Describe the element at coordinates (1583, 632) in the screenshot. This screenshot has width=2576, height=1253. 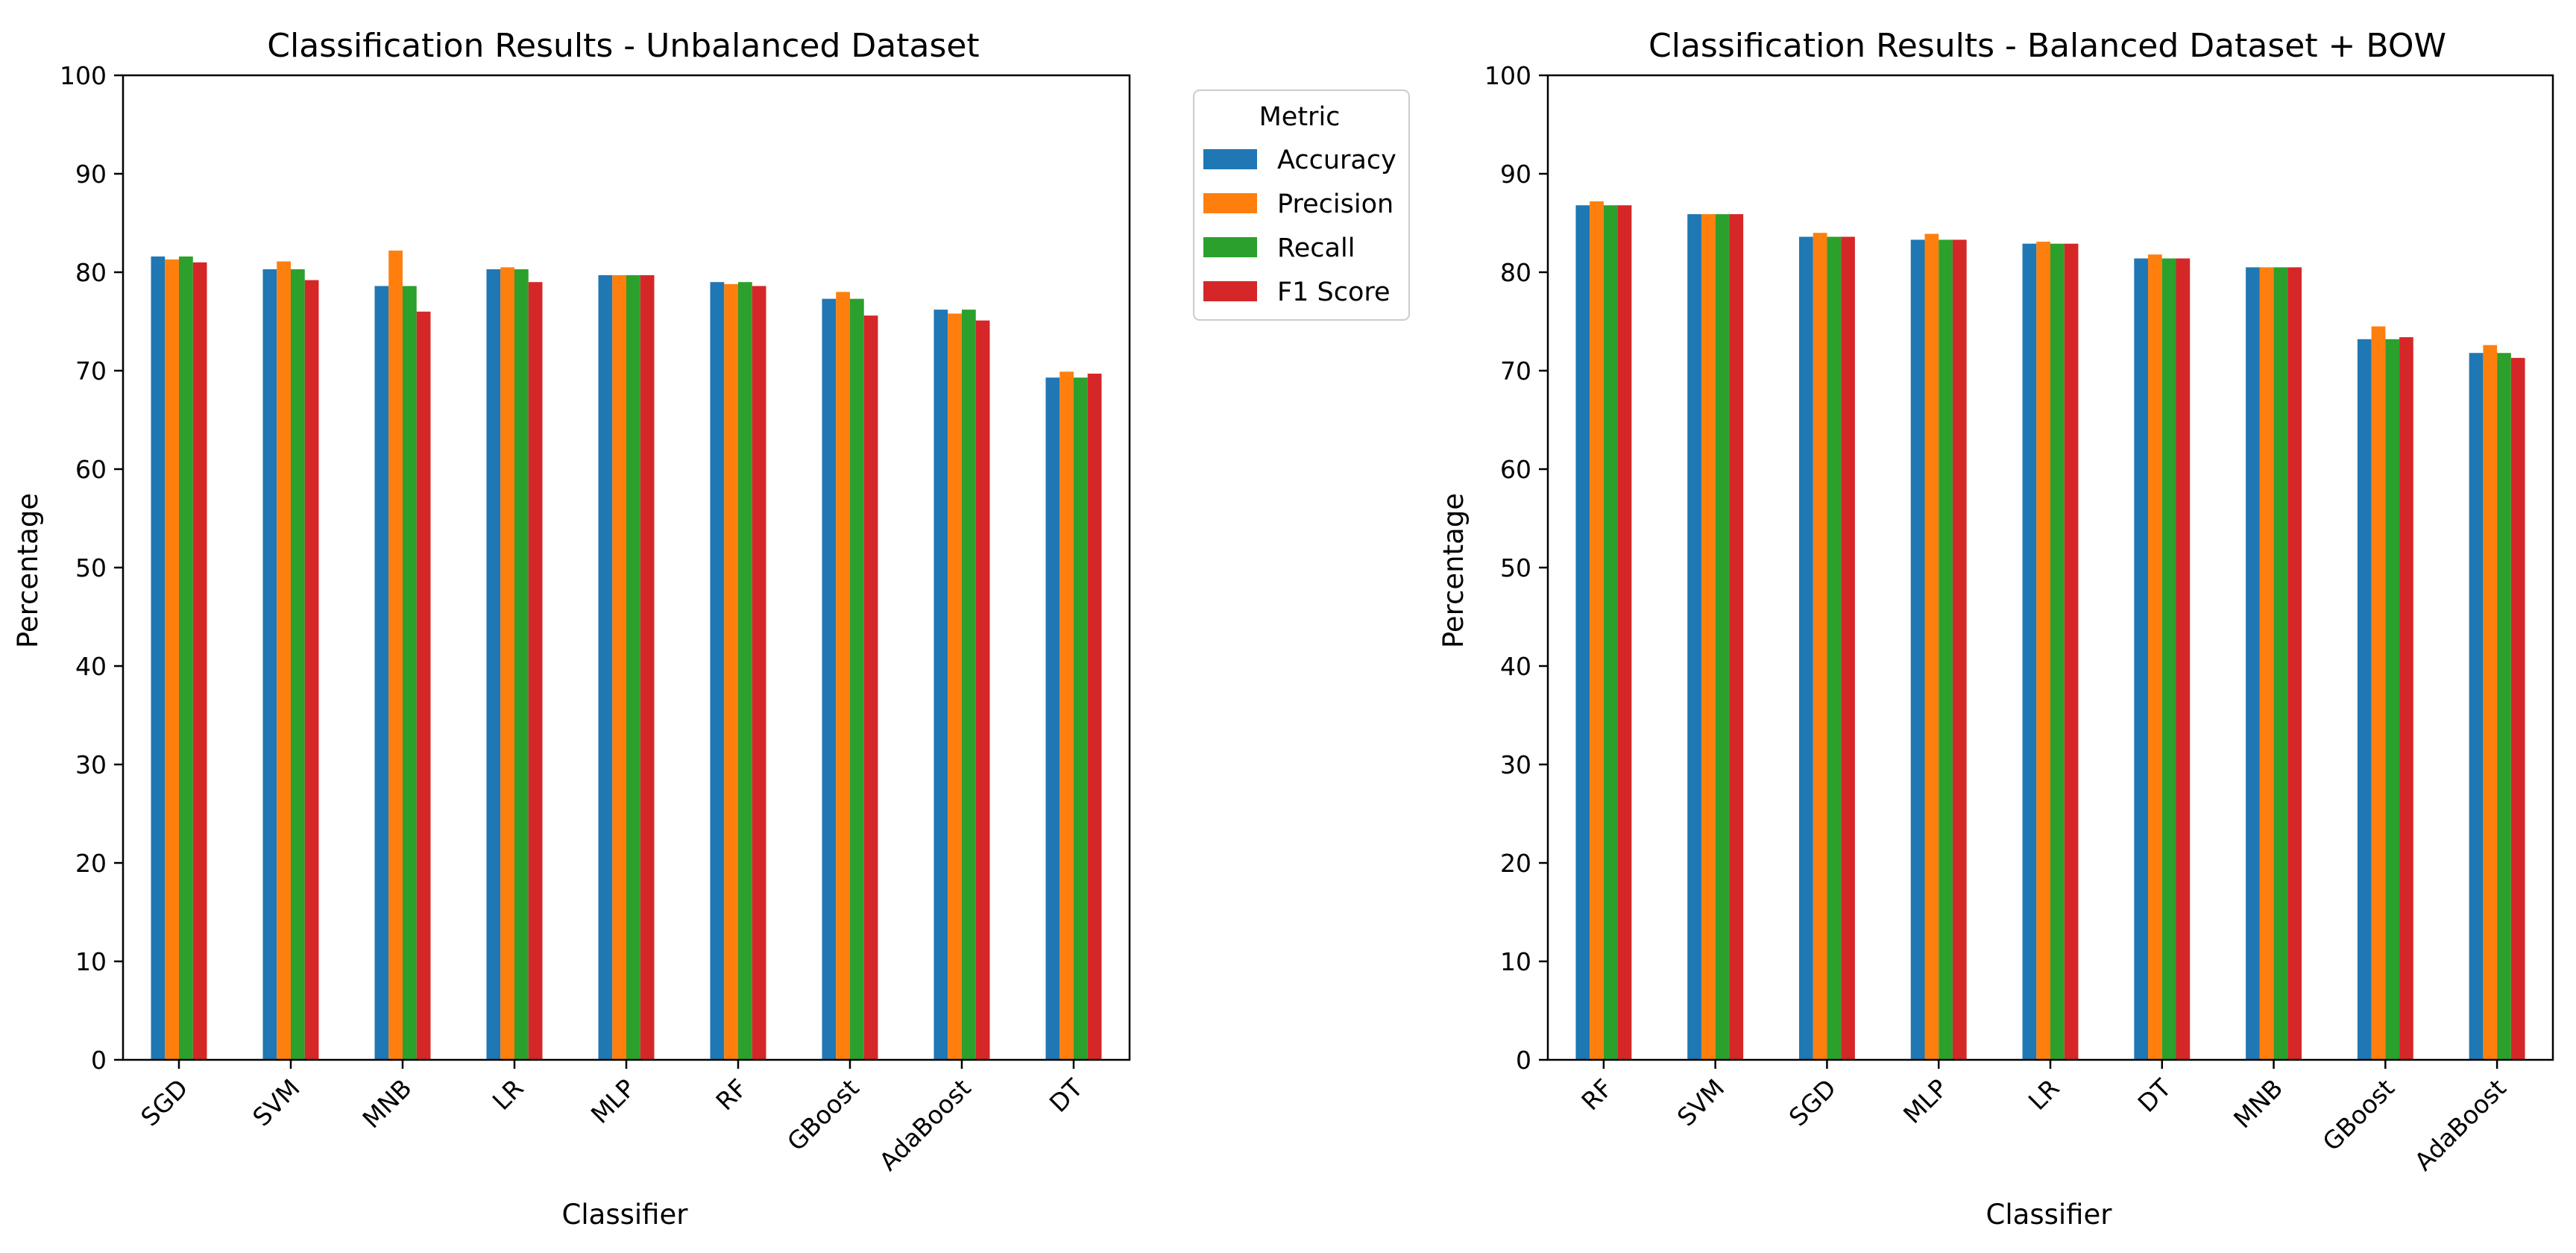
I see `bar-rf-accuracy` at that location.